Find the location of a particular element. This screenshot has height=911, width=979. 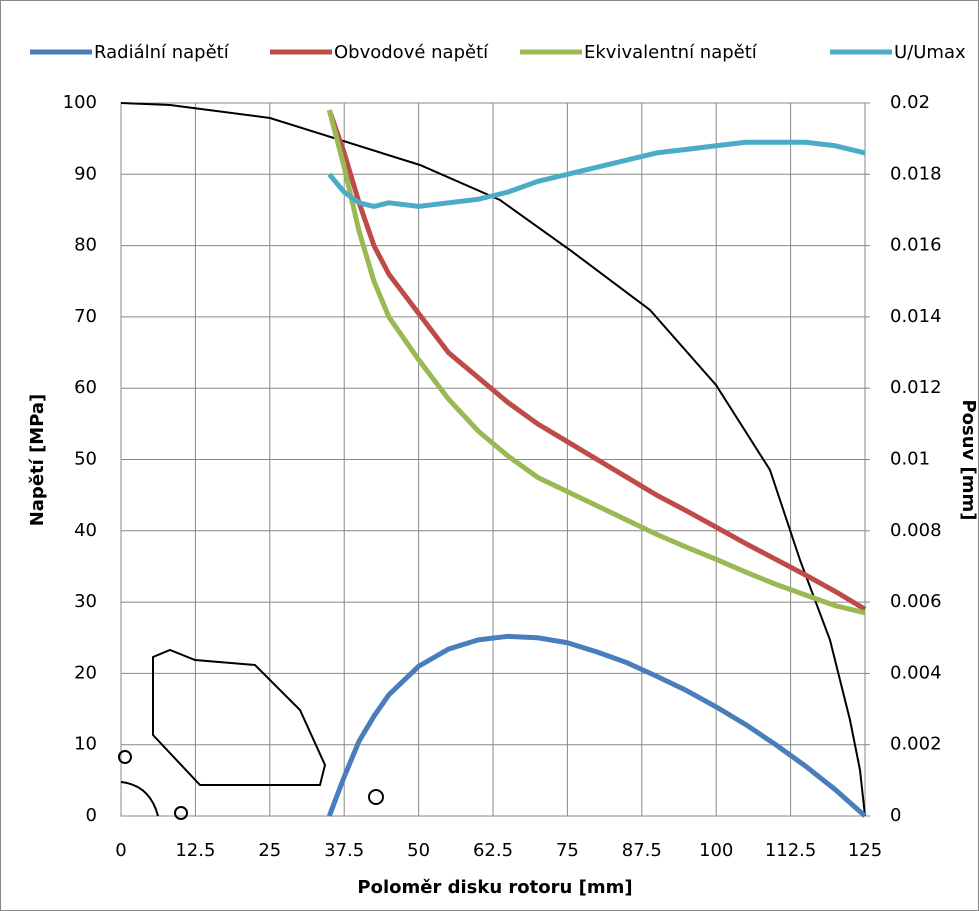

x-tick-label: 62.5 is located at coordinates (493, 850).